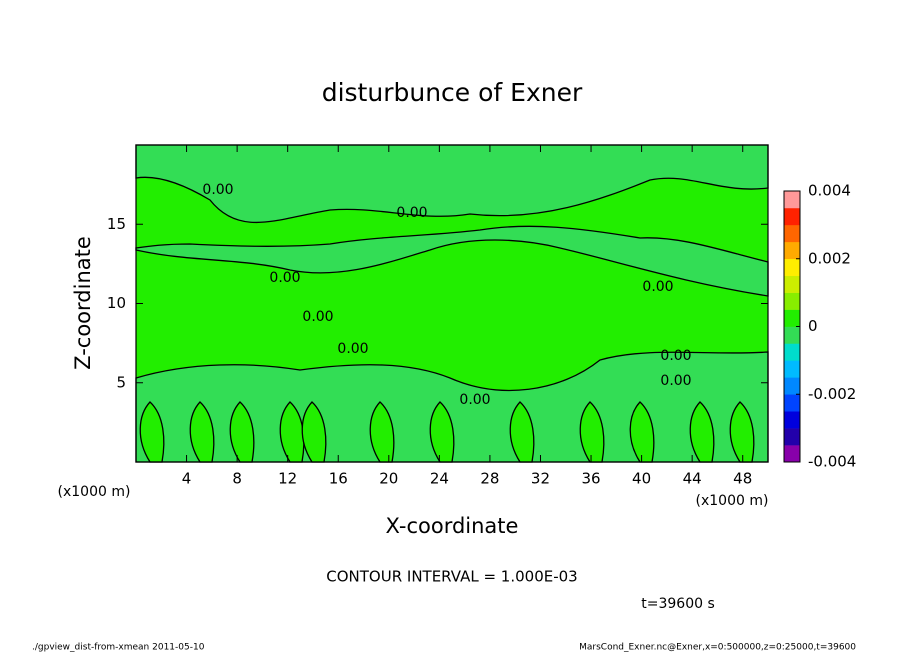 This screenshot has width=904, height=654. Describe the element at coordinates (742, 479) in the screenshot. I see `x-tick-label: 48` at that location.